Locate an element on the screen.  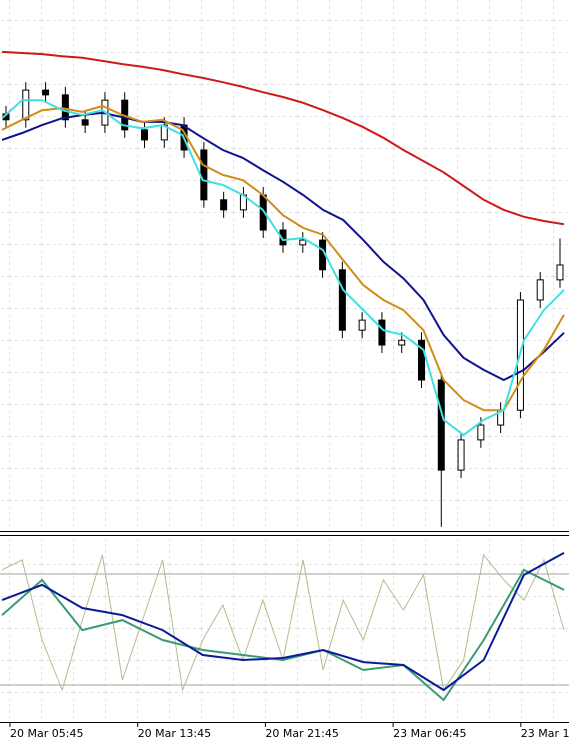
x-tick-label: 20 Mar 13:45 is located at coordinates (174, 733).